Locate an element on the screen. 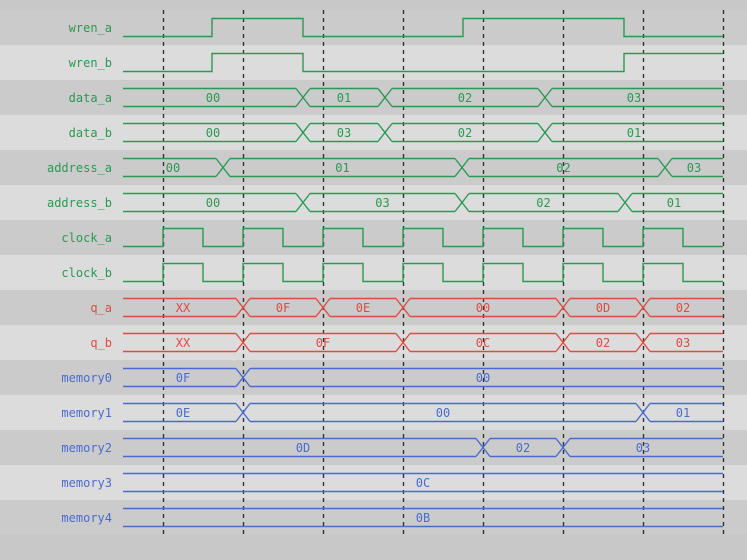 The image size is (747, 560). signal-label-clock_a: clock_a is located at coordinates (86, 237).